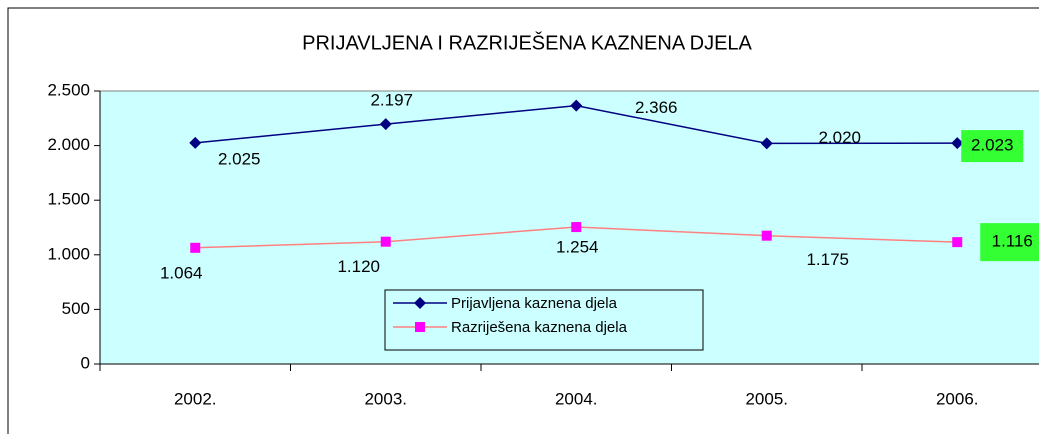 This screenshot has width=1039, height=434. I want to click on data-label: 1.175, so click(827, 259).